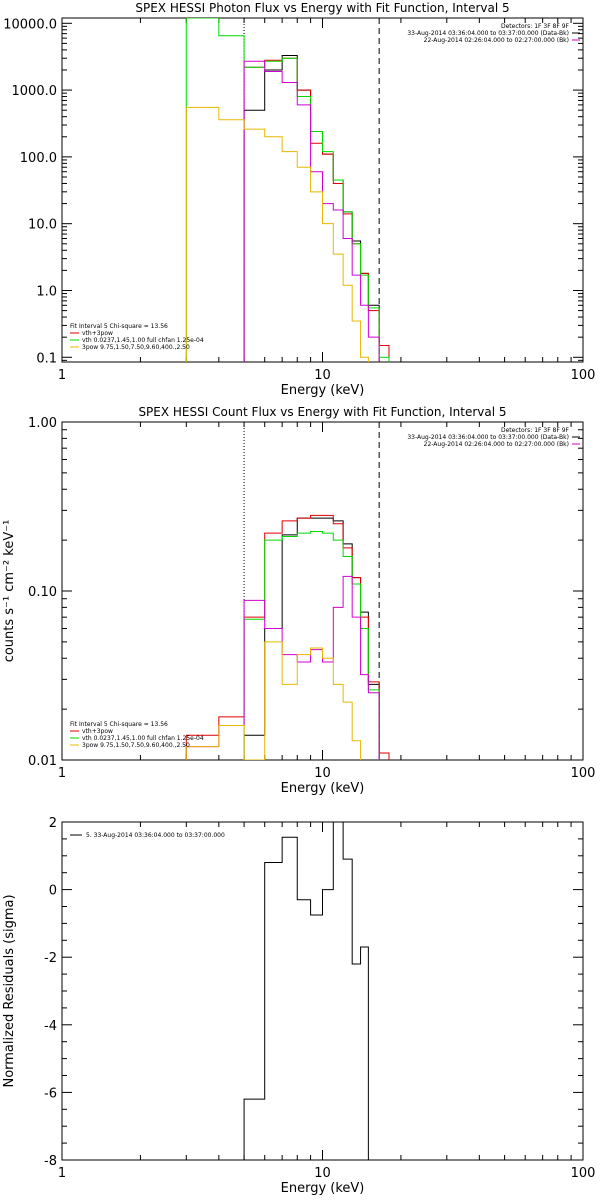  Describe the element at coordinates (38, 158) in the screenshot. I see `y-tick-label: 100.0` at that location.